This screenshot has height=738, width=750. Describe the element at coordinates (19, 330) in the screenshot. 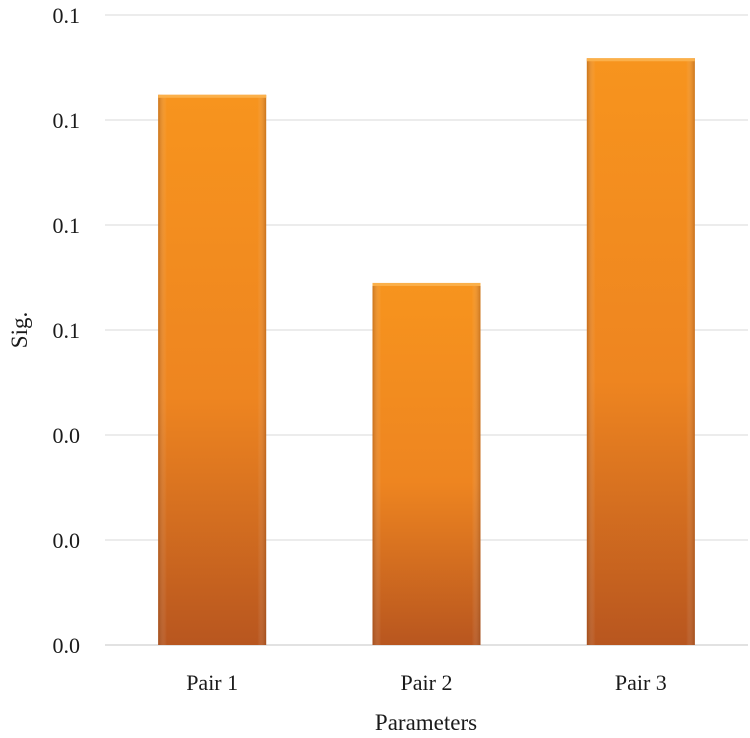

I see `y-axis-title: Sig.` at that location.